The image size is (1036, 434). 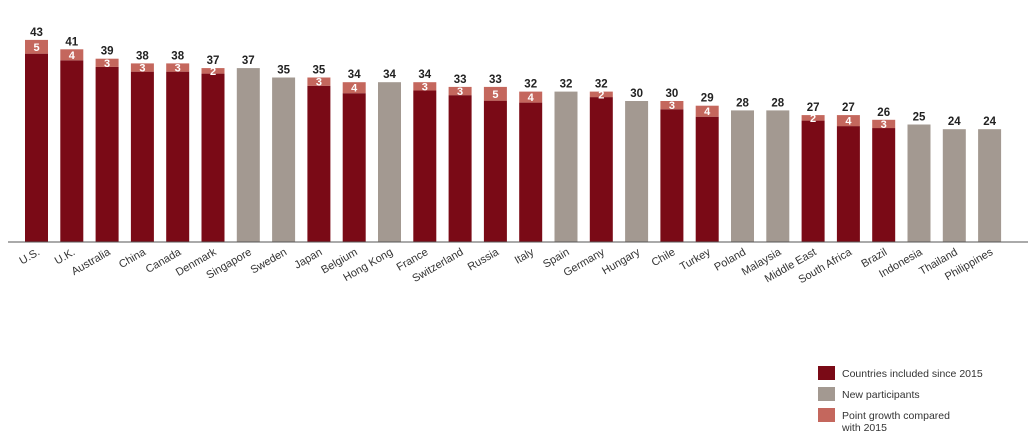 What do you see at coordinates (283, 71) in the screenshot?
I see `total-label-7: 35` at bounding box center [283, 71].